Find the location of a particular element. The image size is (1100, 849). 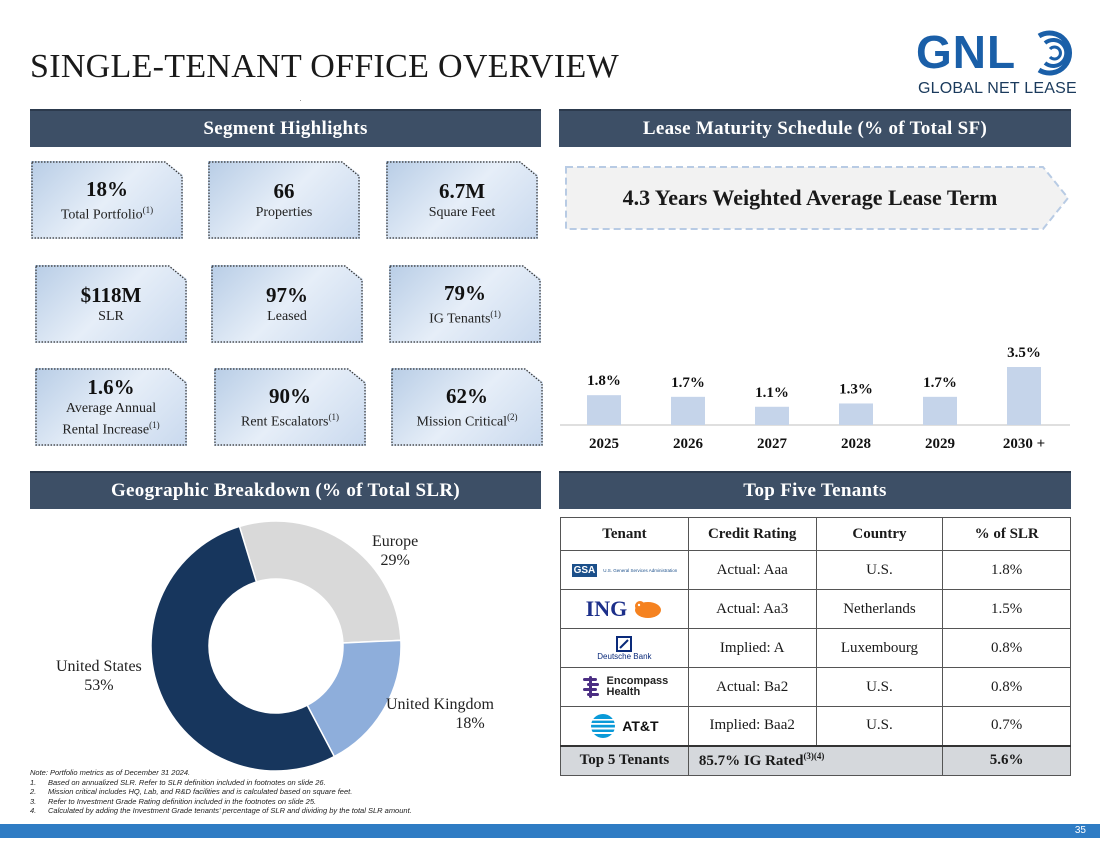

deutsche-bank-slash-icon is located at coordinates (624, 643).